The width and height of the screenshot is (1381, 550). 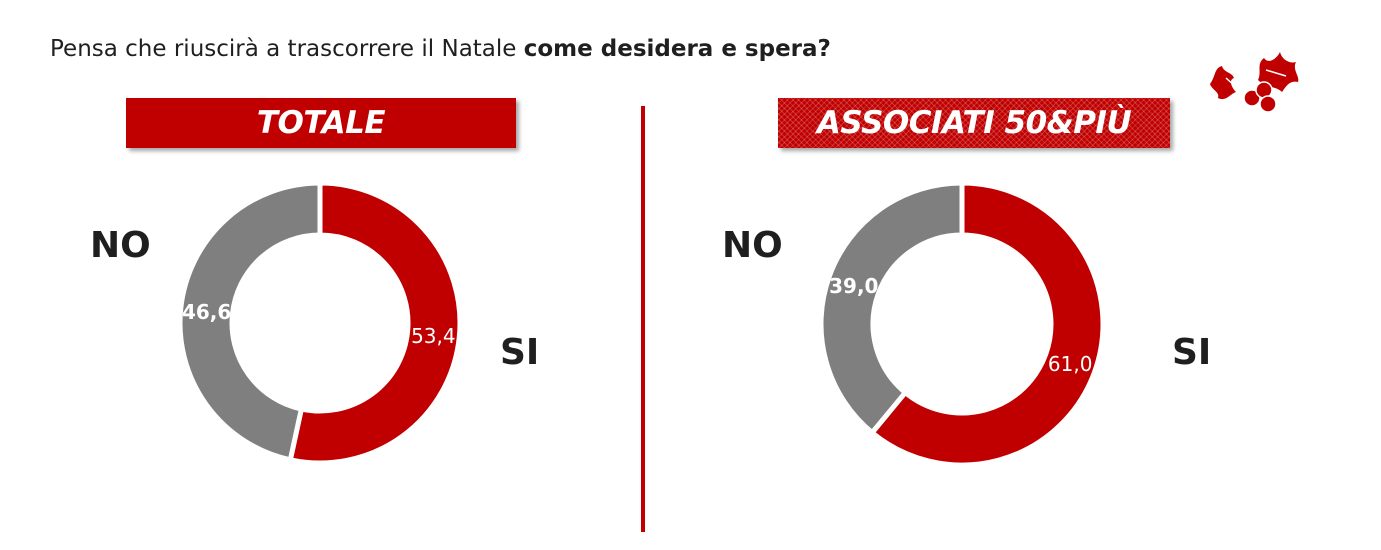 I want to click on chart1-label-no: NO, so click(x=120, y=245).